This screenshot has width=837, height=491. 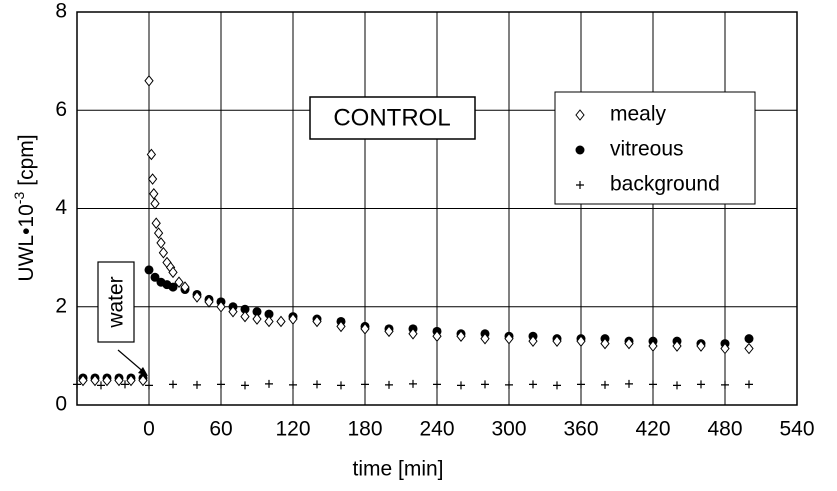 I want to click on y-label-sup: -3, so click(x=19, y=198).